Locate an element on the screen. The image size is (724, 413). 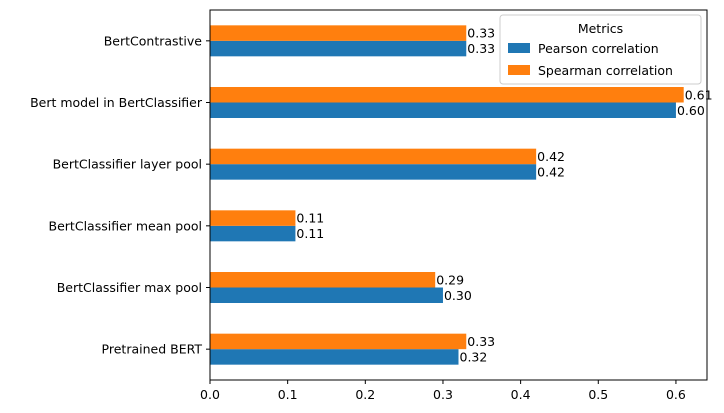
legend-swatch-pearson is located at coordinates (519, 48).